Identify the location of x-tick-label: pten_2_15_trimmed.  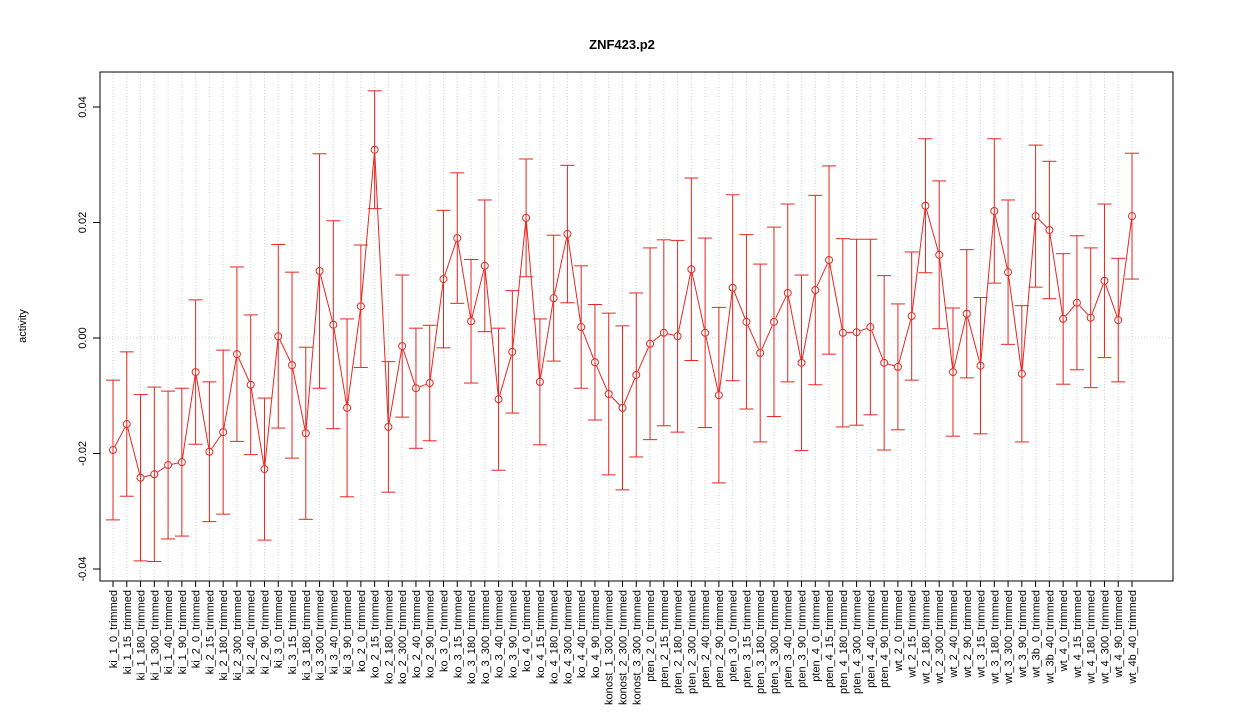
(665, 639).